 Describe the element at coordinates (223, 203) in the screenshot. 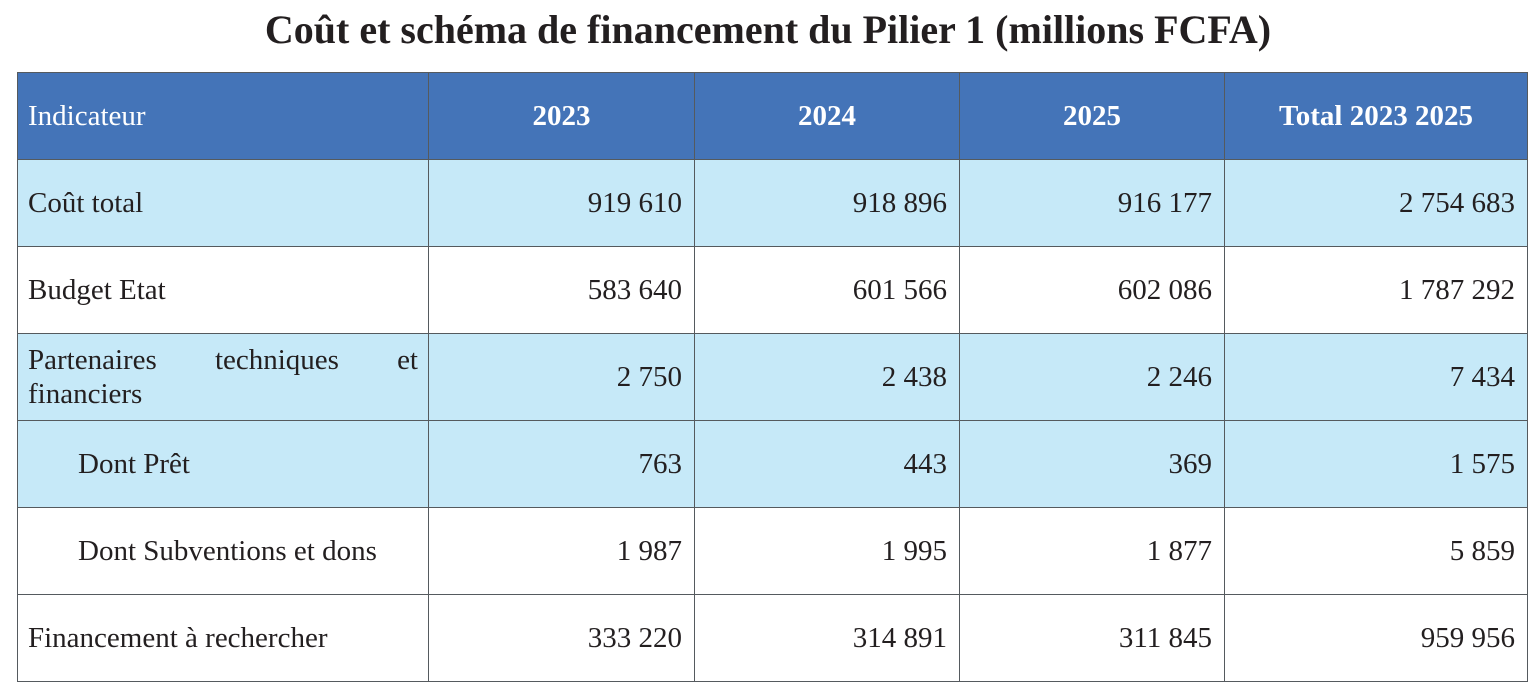

I see `row-label: Coût total` at that location.